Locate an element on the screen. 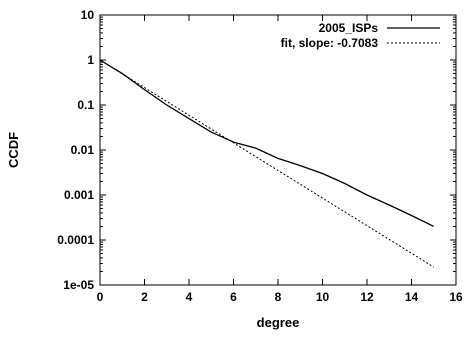 This screenshot has width=466, height=338. x-axis-label: degree is located at coordinates (278, 322).